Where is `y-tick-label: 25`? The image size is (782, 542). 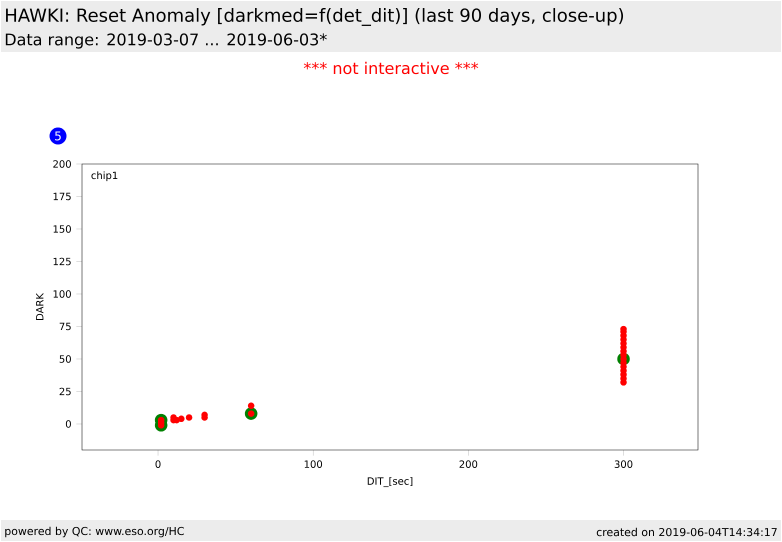
y-tick-label: 25 is located at coordinates (65, 392).